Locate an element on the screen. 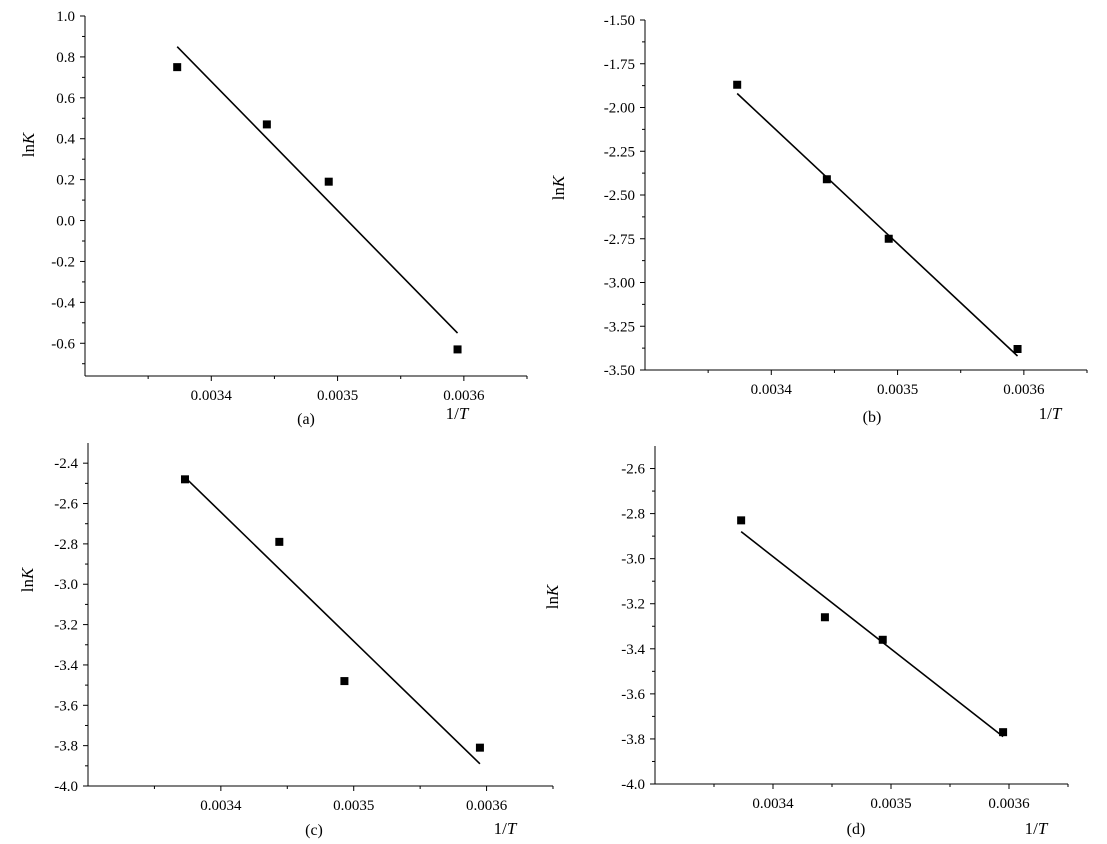 Image resolution: width=1107 pixels, height=844 pixels. y-tick-label: -2.75 is located at coordinates (619, 240).